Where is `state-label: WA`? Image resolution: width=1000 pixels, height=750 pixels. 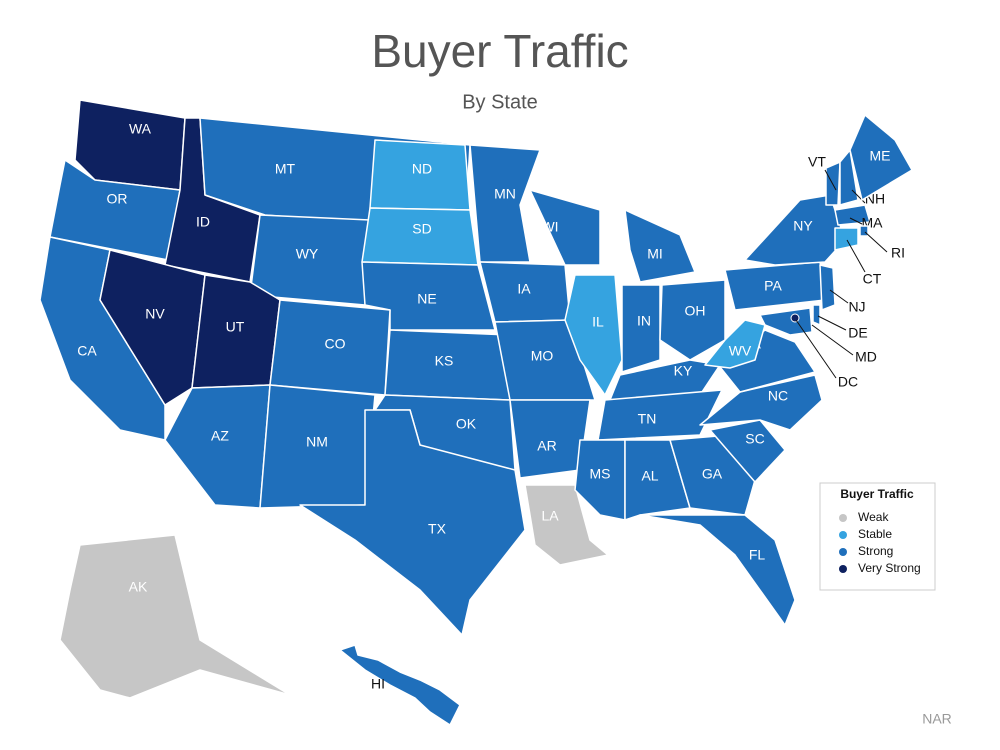 state-label: WA is located at coordinates (140, 129).